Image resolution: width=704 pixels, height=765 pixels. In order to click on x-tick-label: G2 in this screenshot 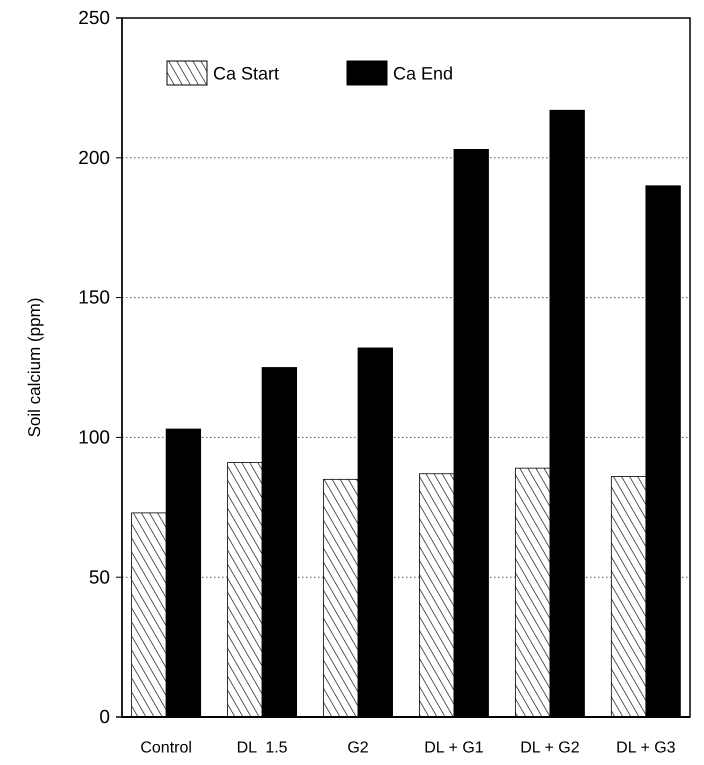, I will do `click(358, 747)`.